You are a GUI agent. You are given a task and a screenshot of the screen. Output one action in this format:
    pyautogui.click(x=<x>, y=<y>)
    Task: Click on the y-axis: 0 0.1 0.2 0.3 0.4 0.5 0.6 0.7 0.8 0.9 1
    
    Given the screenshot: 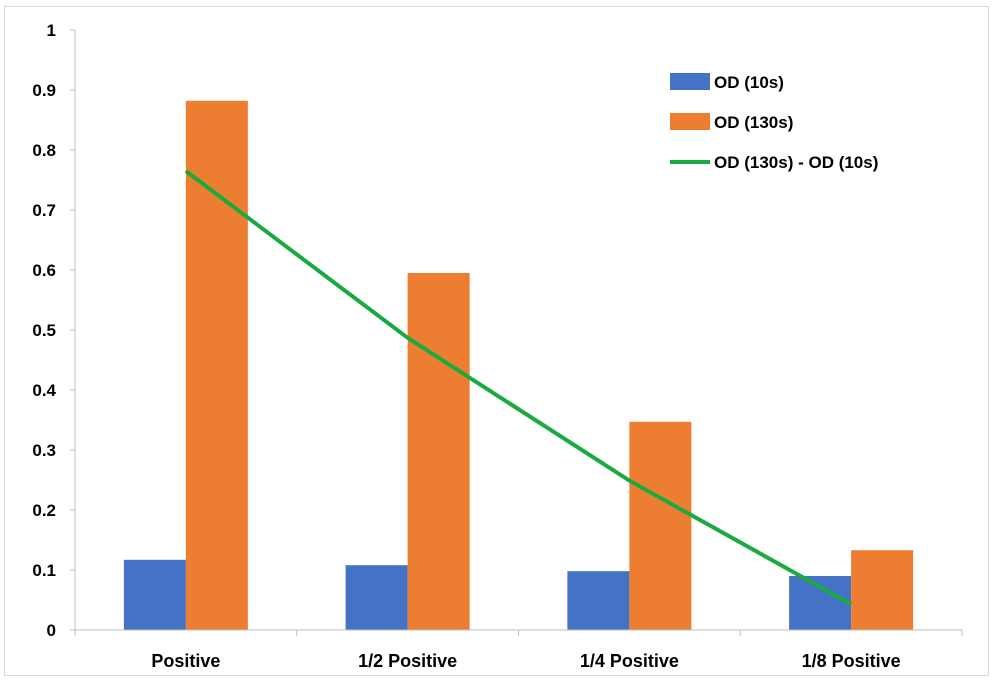 What is the action you would take?
    pyautogui.click(x=54, y=330)
    